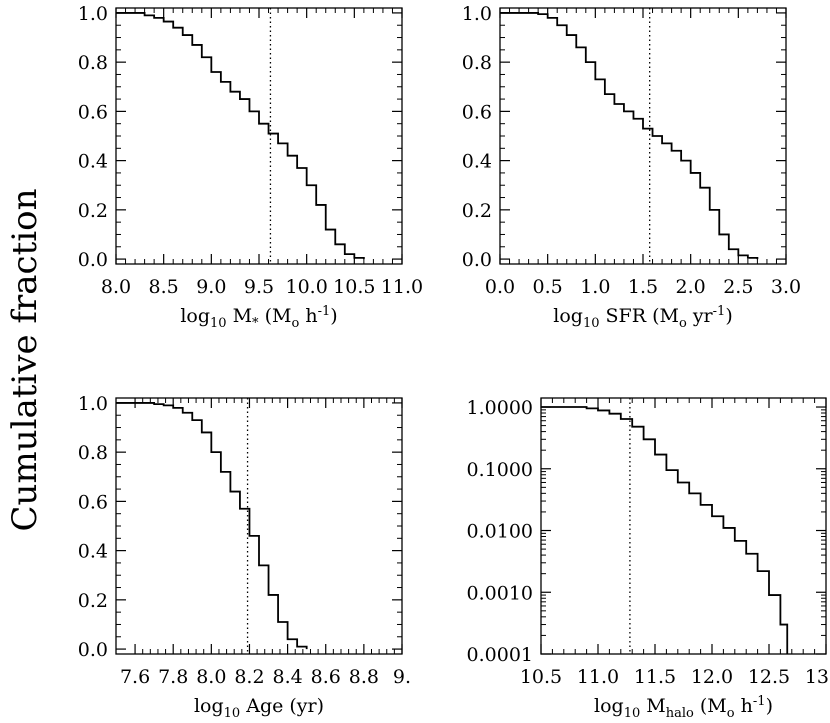 This screenshot has height=723, width=830. I want to click on y-tick-label: 0.0001, so click(500, 655).